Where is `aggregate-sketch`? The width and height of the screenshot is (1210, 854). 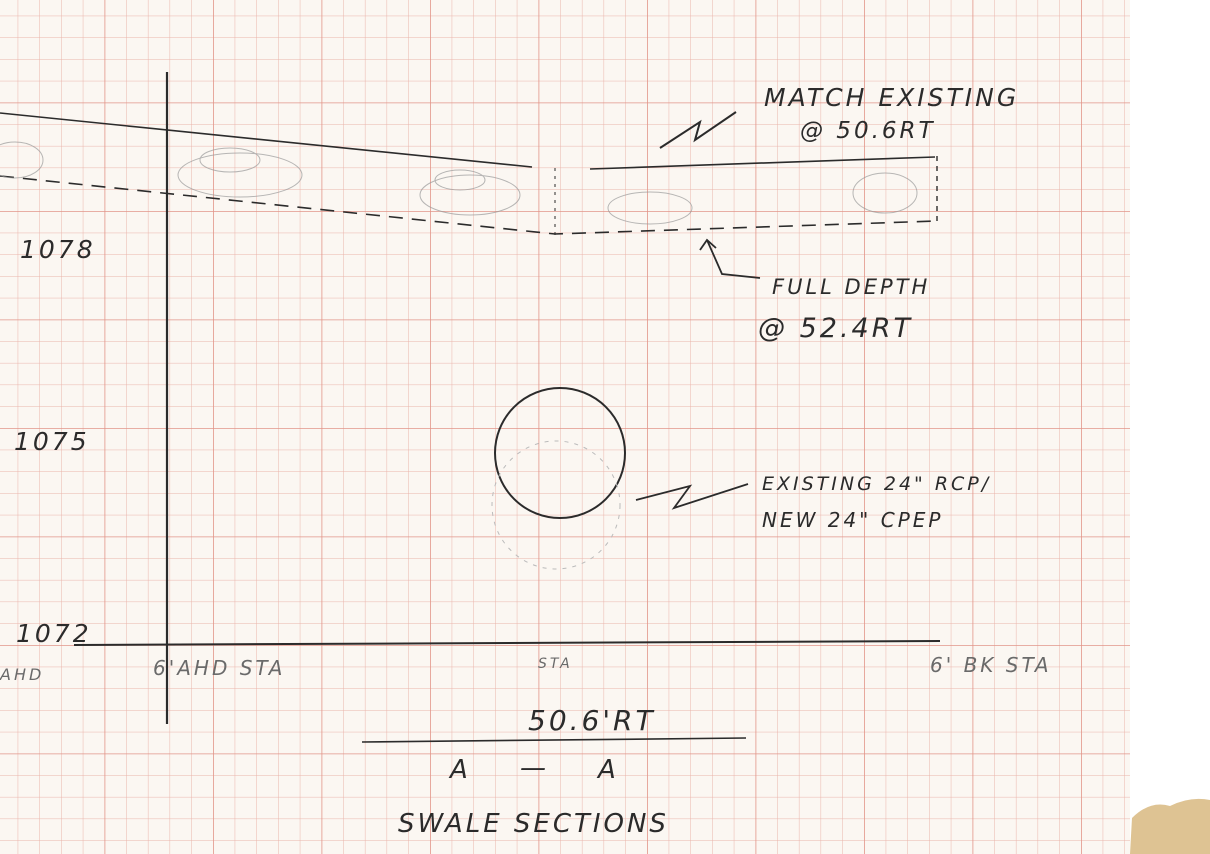
aggregate-sketch is located at coordinates (459, 183).